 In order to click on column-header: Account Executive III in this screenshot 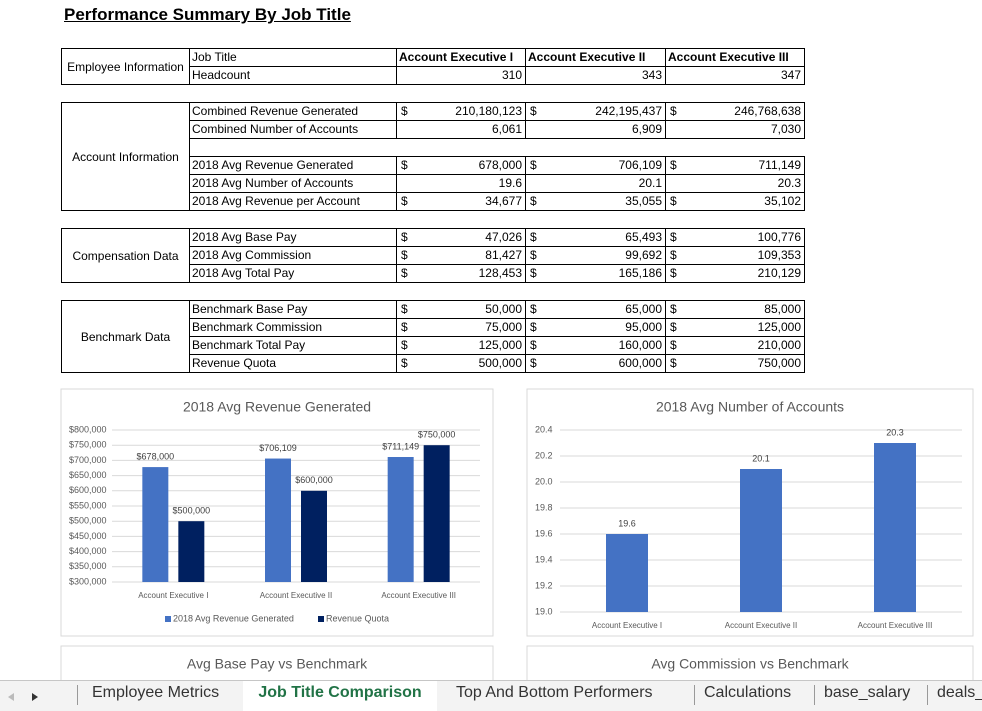, I will do `click(728, 57)`.